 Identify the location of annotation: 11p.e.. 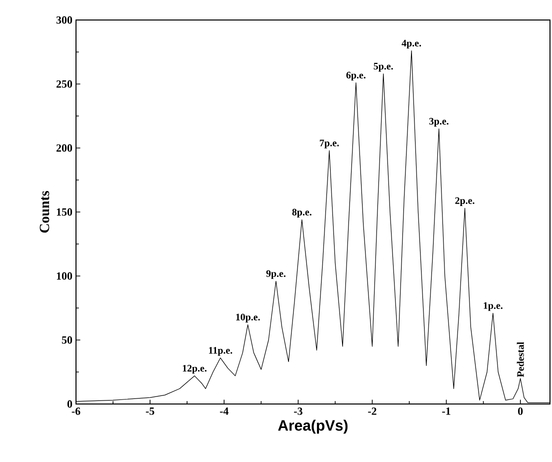
(220, 351).